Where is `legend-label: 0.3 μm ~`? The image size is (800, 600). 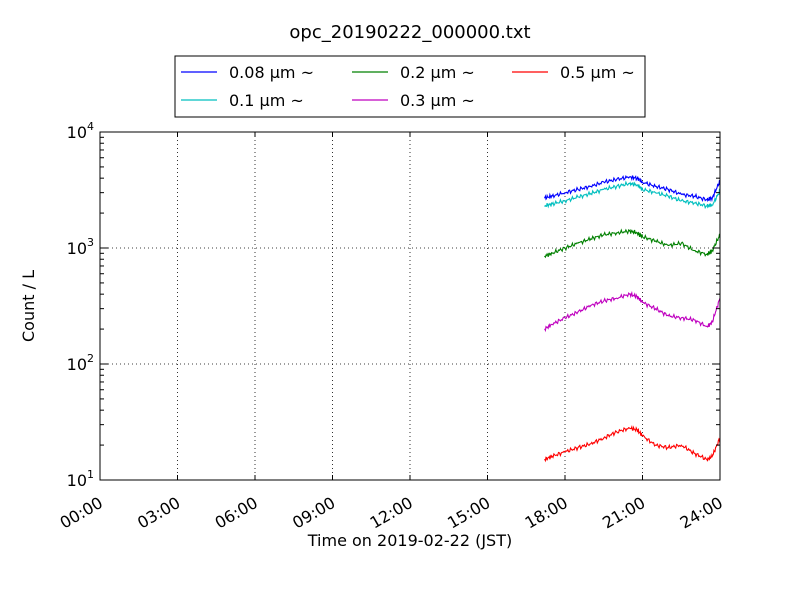
legend-label: 0.3 μm ~ is located at coordinates (437, 100).